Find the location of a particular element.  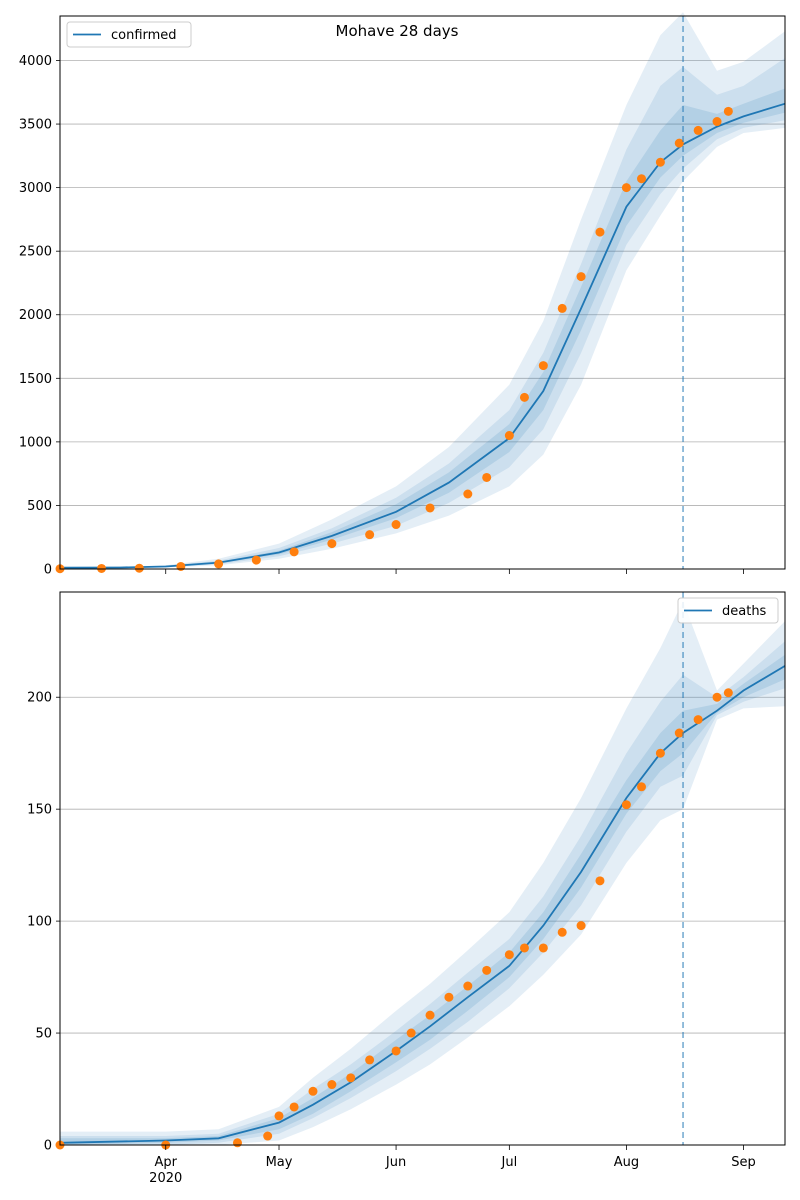

y-tick-label: 3500 is located at coordinates (35, 125).